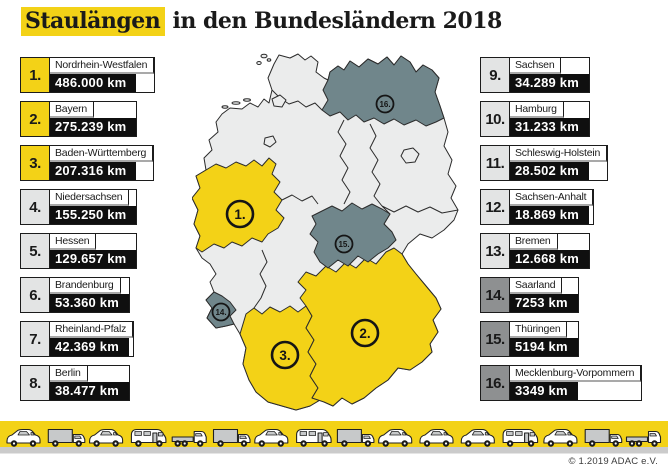 The image size is (668, 472). Describe the element at coordinates (549, 83) in the screenshot. I see `congestion-value: 34.289 km` at that location.